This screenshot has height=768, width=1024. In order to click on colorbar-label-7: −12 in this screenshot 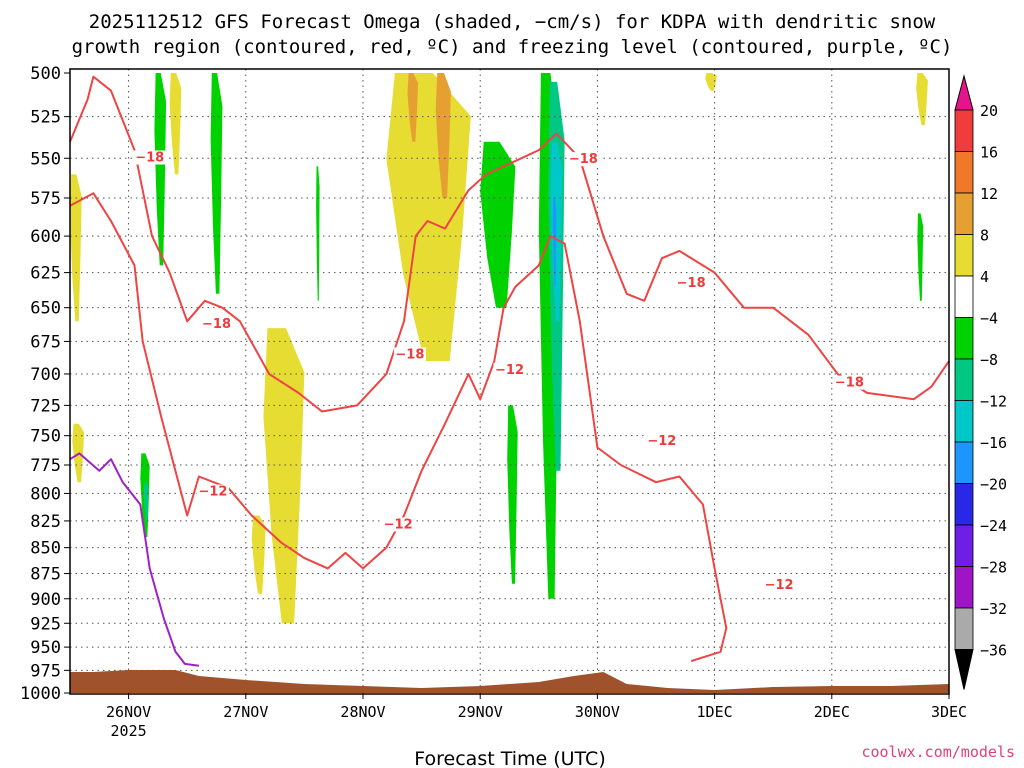, I will do `click(993, 402)`.